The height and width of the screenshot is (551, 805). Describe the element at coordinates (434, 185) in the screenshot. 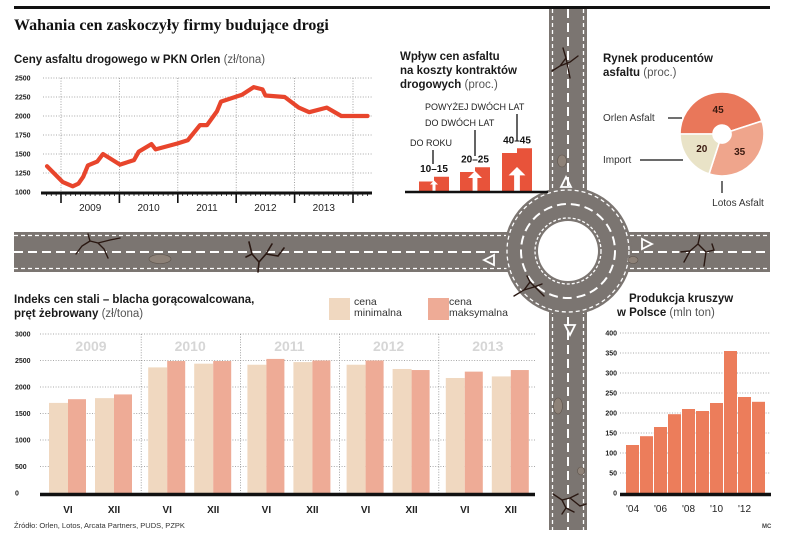

I see `up-arrow-icon` at that location.